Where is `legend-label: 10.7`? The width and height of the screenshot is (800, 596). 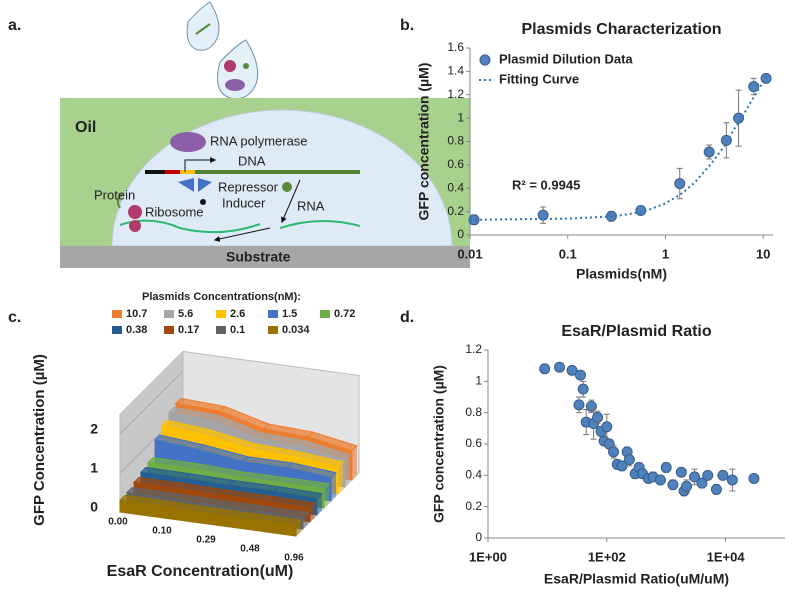 legend-label: 10.7 is located at coordinates (136, 314).